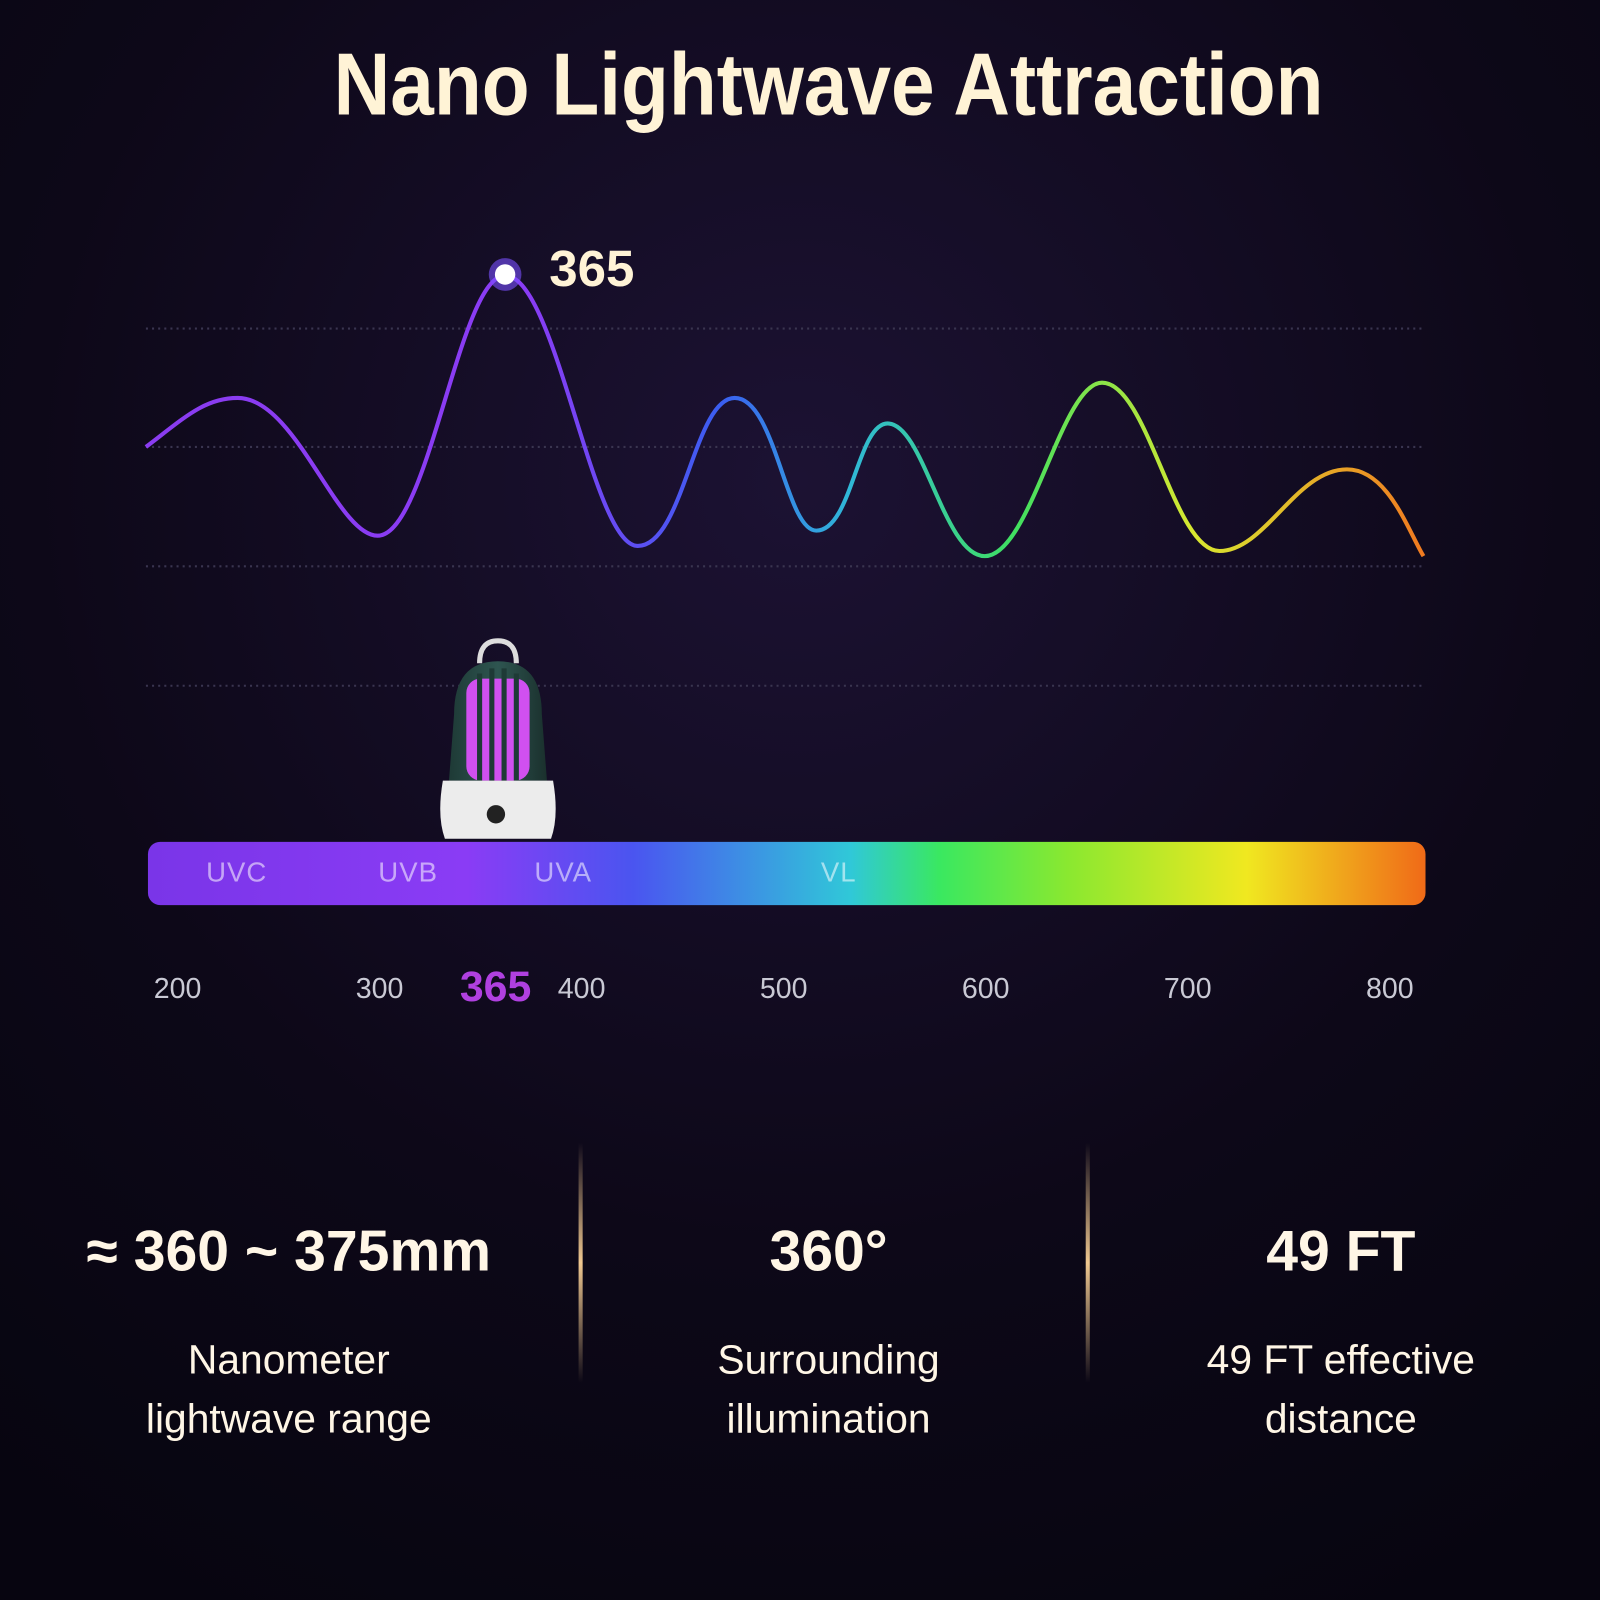 Image resolution: width=1600 pixels, height=1600 pixels. I want to click on lamp, so click(498, 738).